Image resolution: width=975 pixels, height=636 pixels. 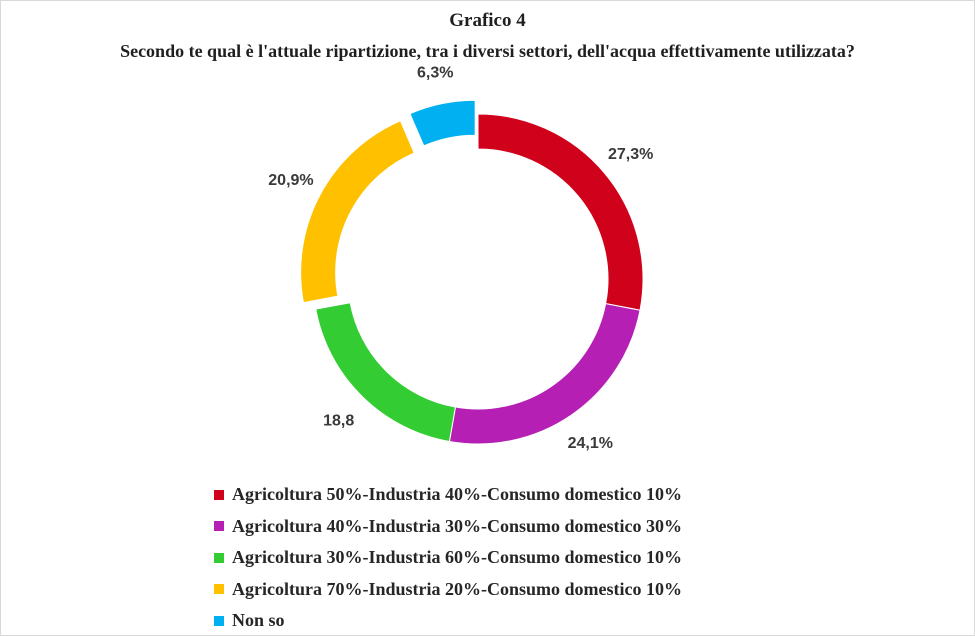 I want to click on data-label: 24,1%, so click(x=590, y=443).